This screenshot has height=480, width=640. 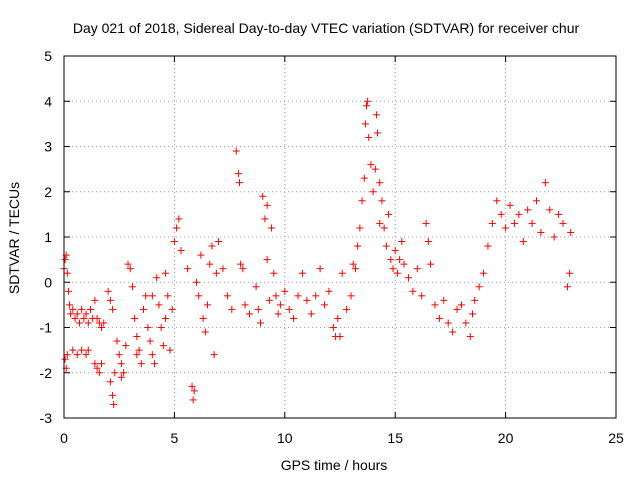 I want to click on y-tick-label: -2, so click(x=46, y=373).